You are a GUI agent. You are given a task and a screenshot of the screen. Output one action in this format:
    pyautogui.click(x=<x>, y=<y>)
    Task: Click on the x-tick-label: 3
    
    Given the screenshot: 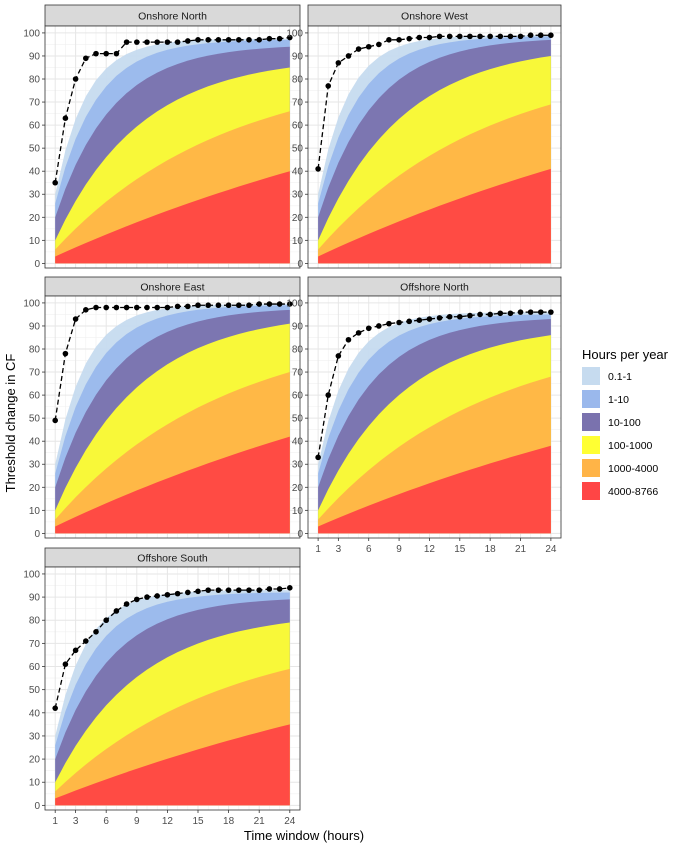 What is the action you would take?
    pyautogui.click(x=339, y=549)
    